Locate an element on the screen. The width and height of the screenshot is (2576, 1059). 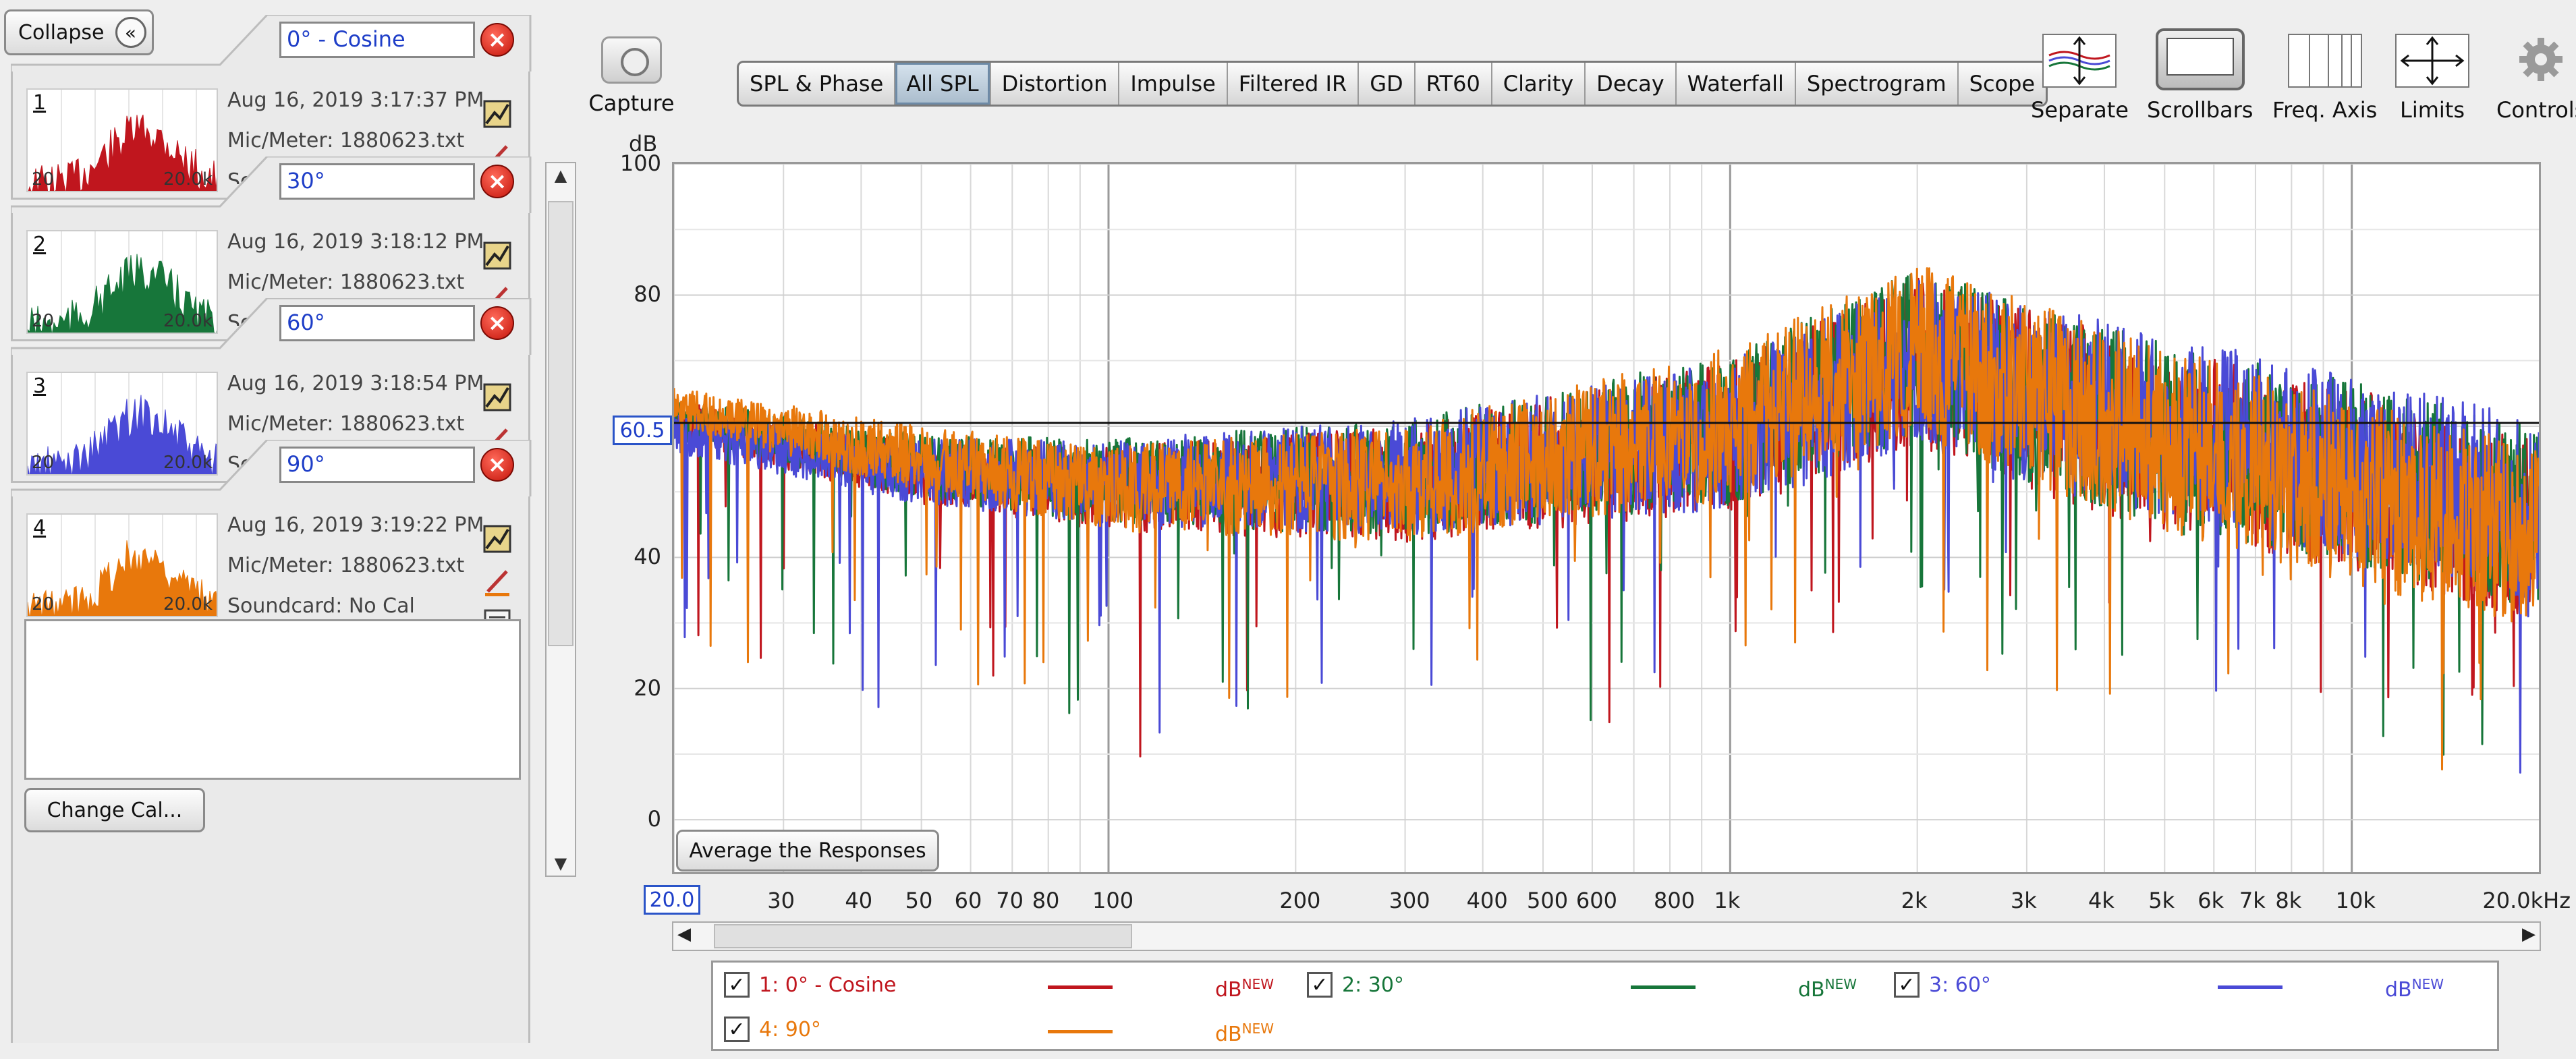
freq-axis-button: Freq. Axis is located at coordinates (2324, 78).